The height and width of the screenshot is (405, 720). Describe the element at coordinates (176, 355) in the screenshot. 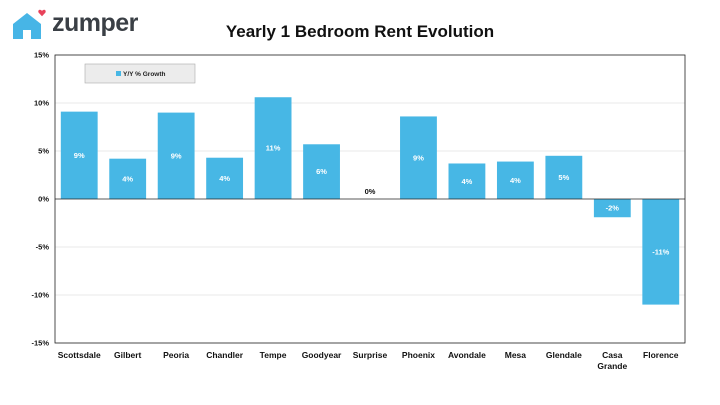

I see `x-tick-label: Peoria` at that location.